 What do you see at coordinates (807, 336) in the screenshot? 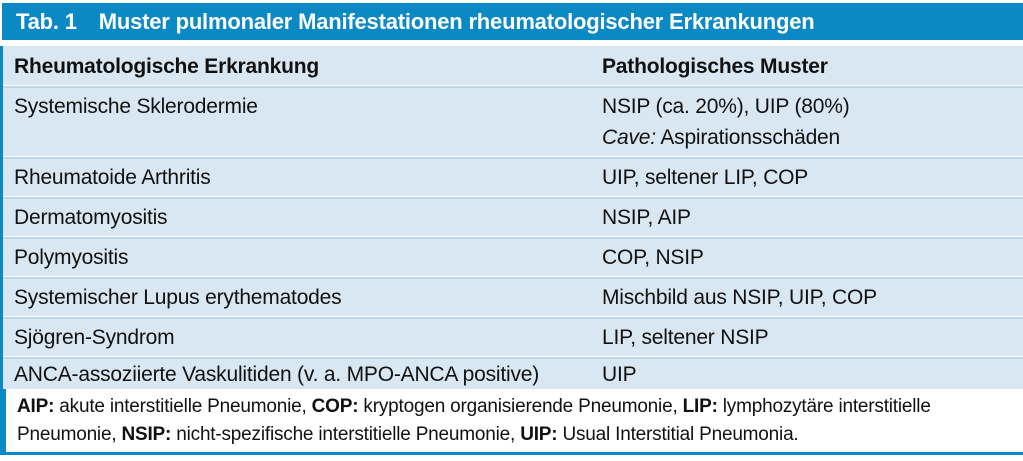
I see `pattern-cell: LIP, seltener NSIP` at bounding box center [807, 336].